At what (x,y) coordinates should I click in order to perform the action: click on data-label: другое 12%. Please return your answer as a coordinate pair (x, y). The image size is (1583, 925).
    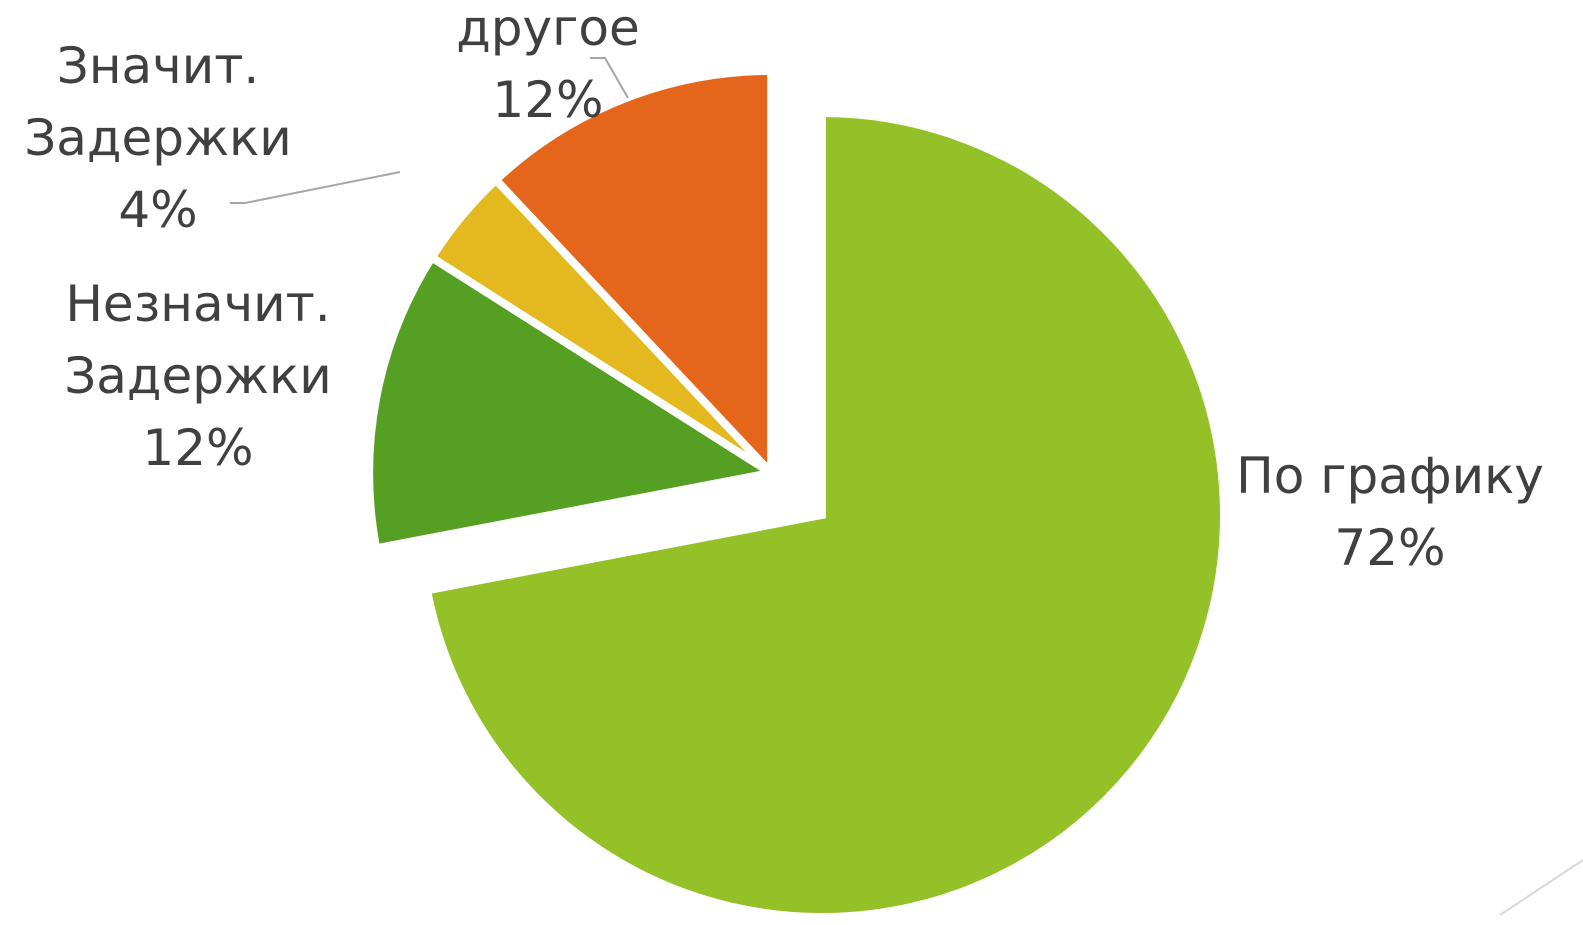
    Looking at the image, I should click on (548, 68).